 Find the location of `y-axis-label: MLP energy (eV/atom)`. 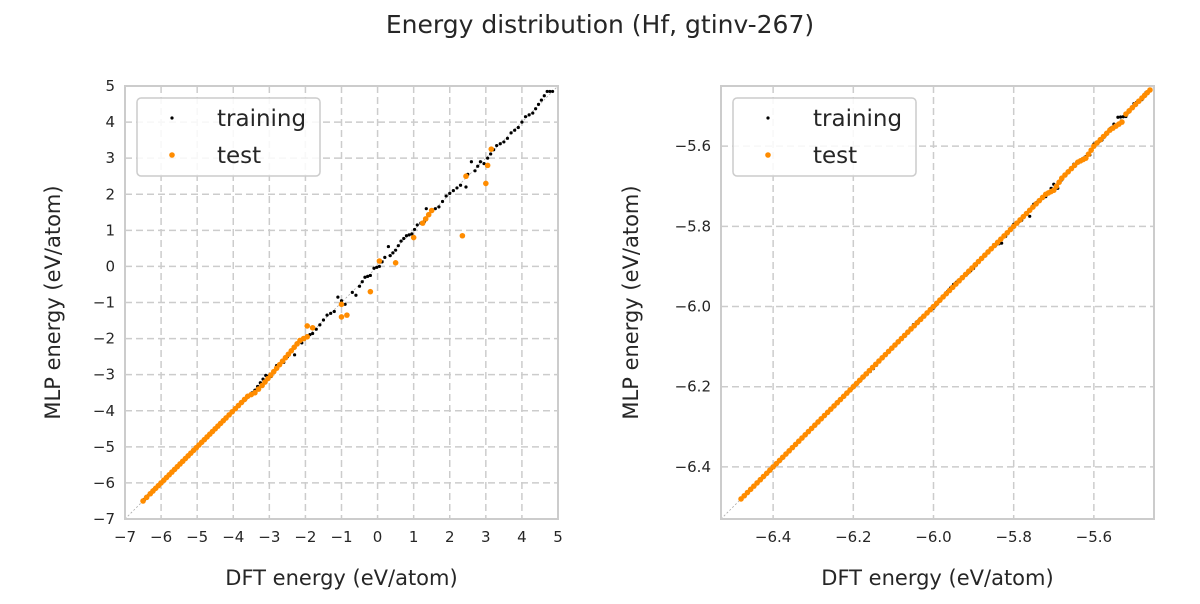

y-axis-label: MLP energy (eV/atom) is located at coordinates (53, 302).